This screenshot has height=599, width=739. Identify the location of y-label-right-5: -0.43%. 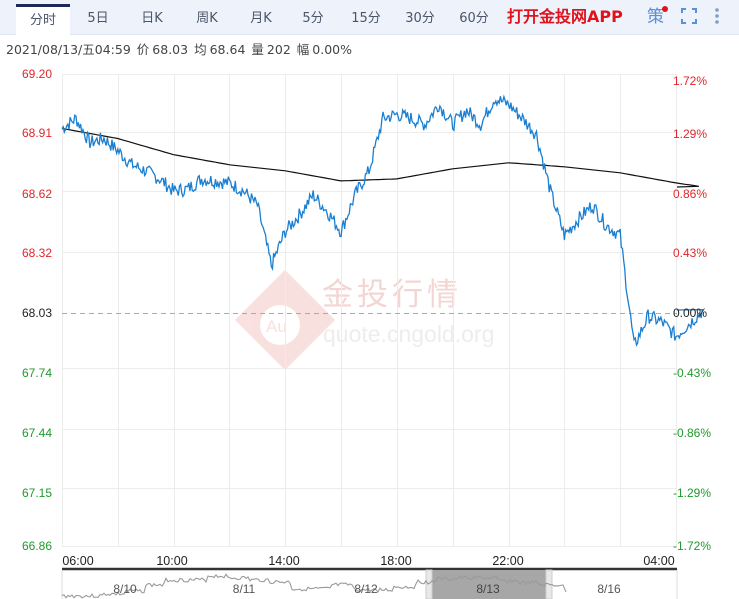
(692, 373).